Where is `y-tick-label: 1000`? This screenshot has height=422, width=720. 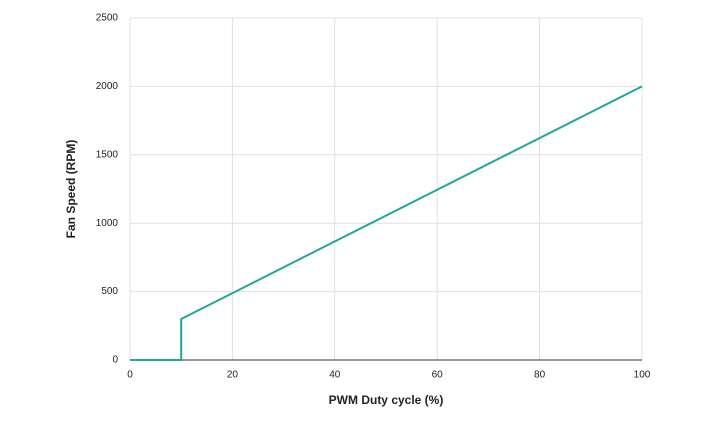
y-tick-label: 1000 is located at coordinates (107, 223).